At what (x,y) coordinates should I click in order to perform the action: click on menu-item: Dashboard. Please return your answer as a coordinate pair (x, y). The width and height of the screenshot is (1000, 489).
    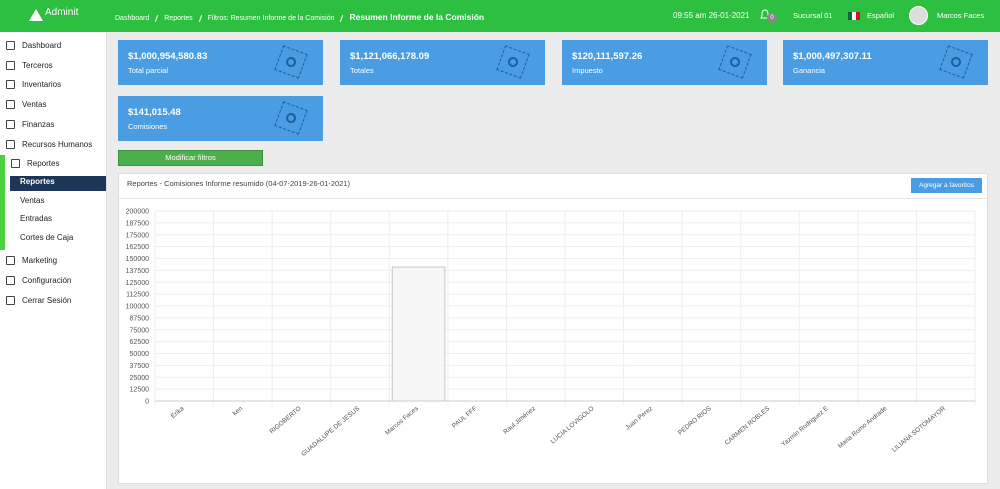
    Looking at the image, I should click on (64, 46).